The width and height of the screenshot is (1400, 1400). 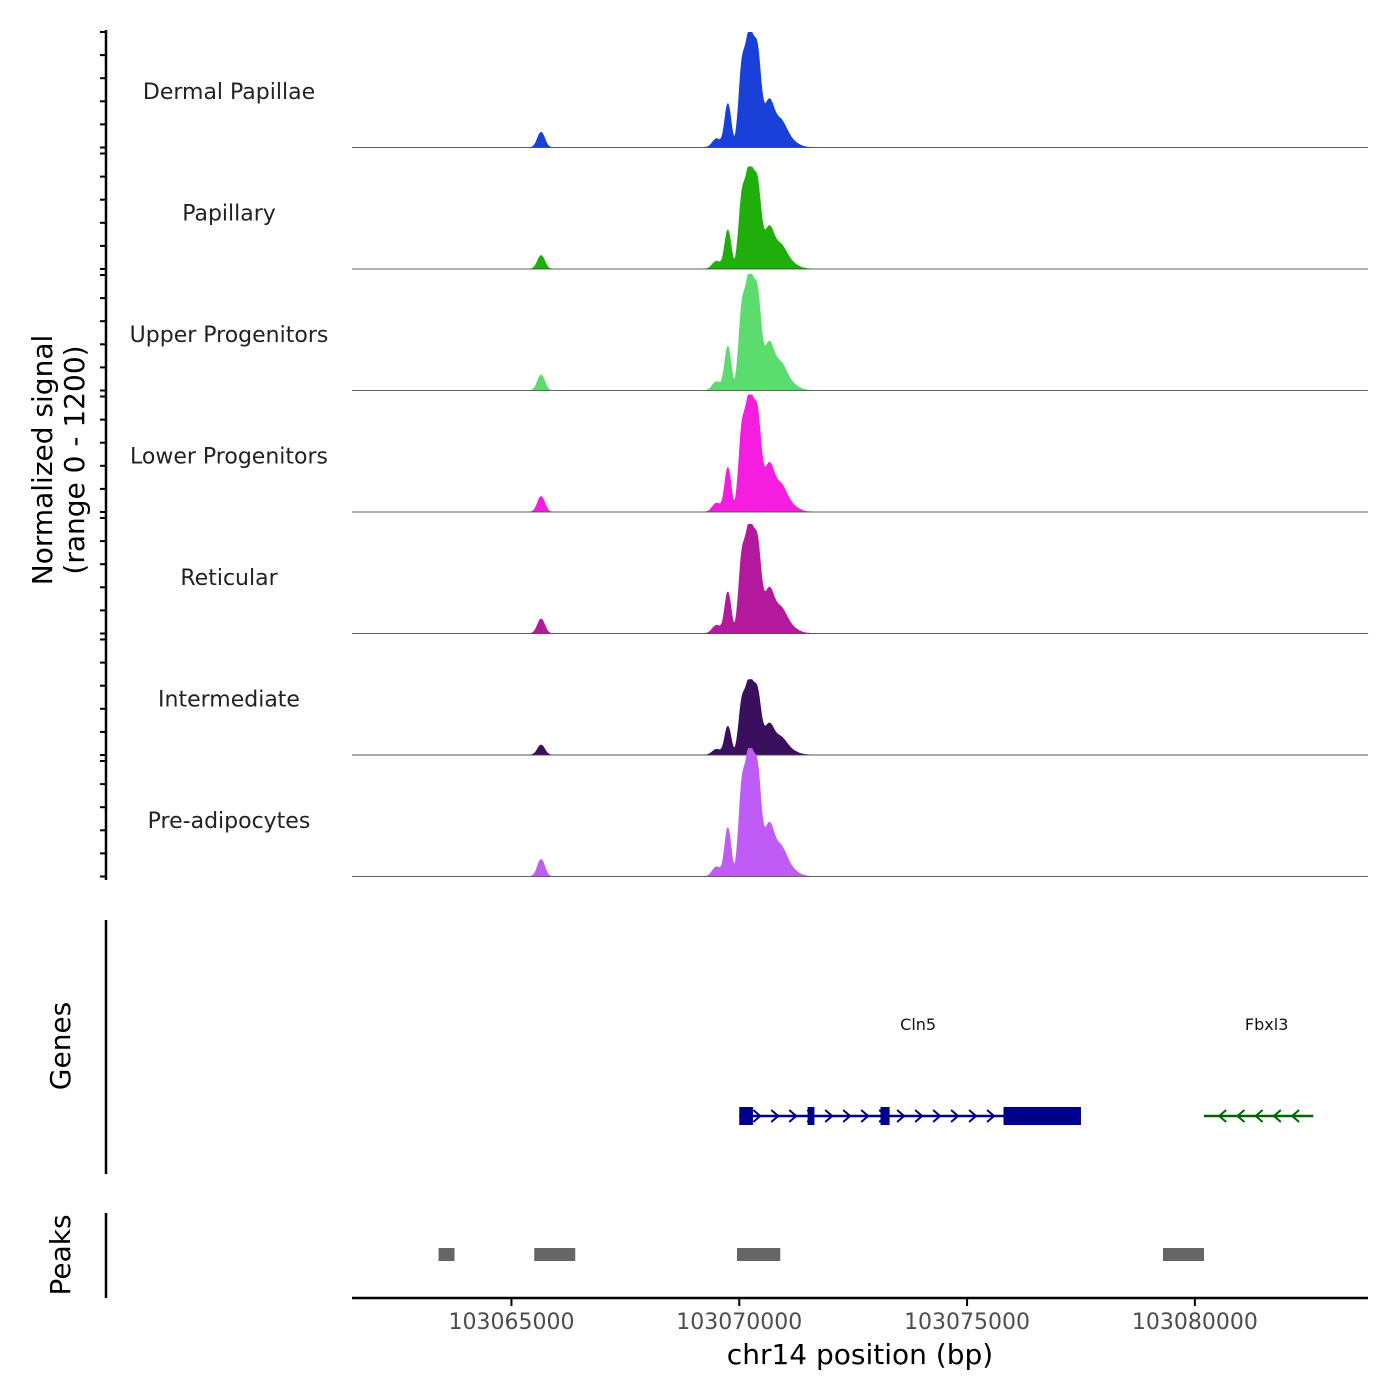 I want to click on track-label: Lower Progenitors, so click(x=229, y=457).